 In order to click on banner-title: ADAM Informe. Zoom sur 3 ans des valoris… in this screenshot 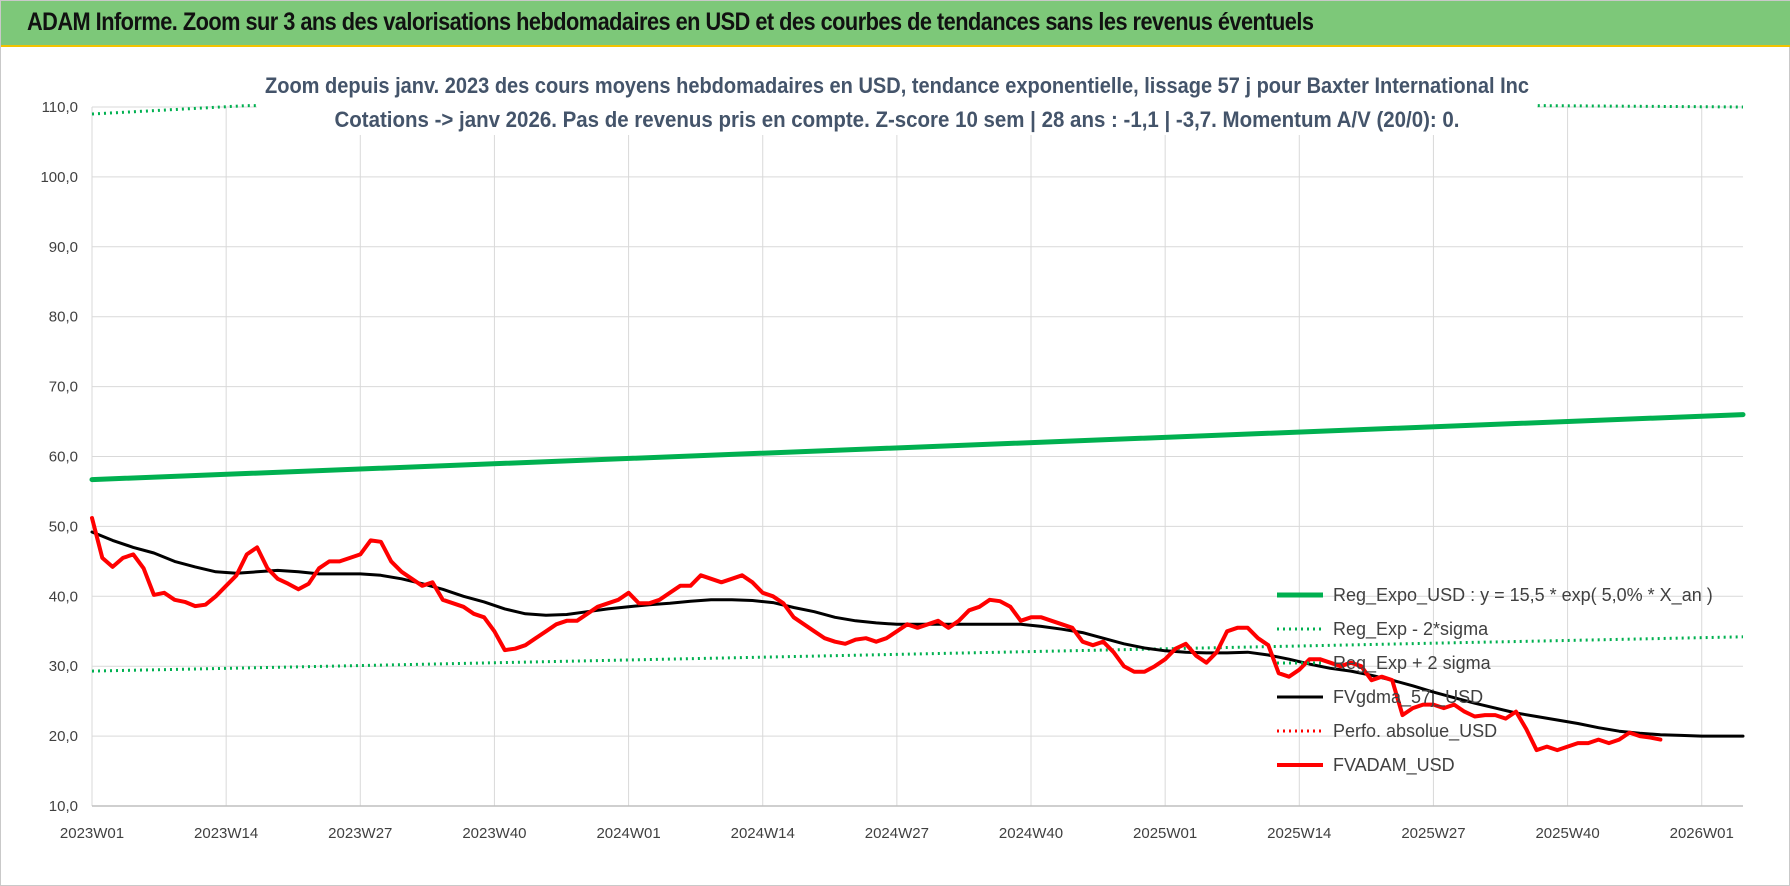, I will do `click(670, 22)`.